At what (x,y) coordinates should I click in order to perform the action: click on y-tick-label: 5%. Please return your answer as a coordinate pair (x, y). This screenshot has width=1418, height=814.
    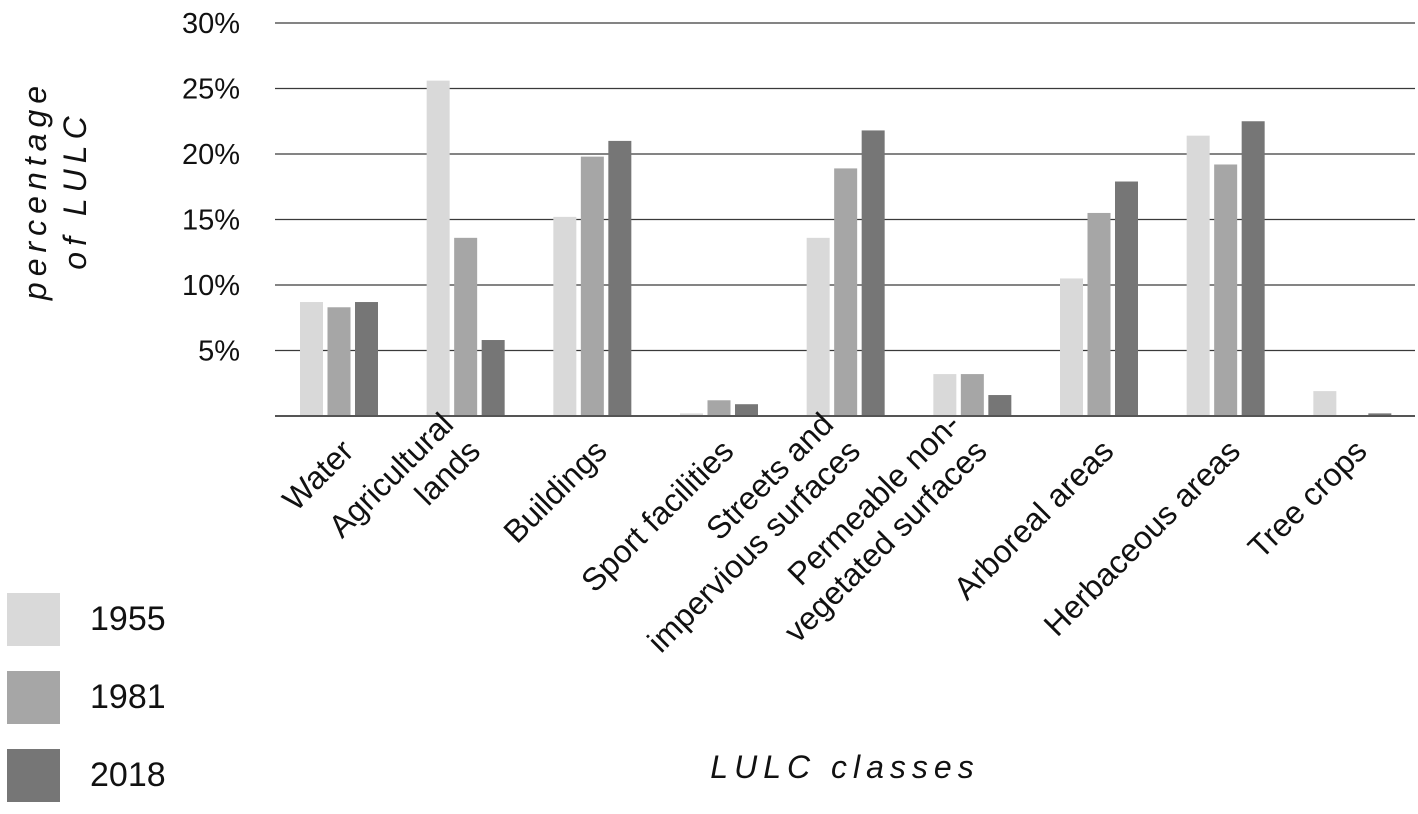
    Looking at the image, I should click on (219, 352).